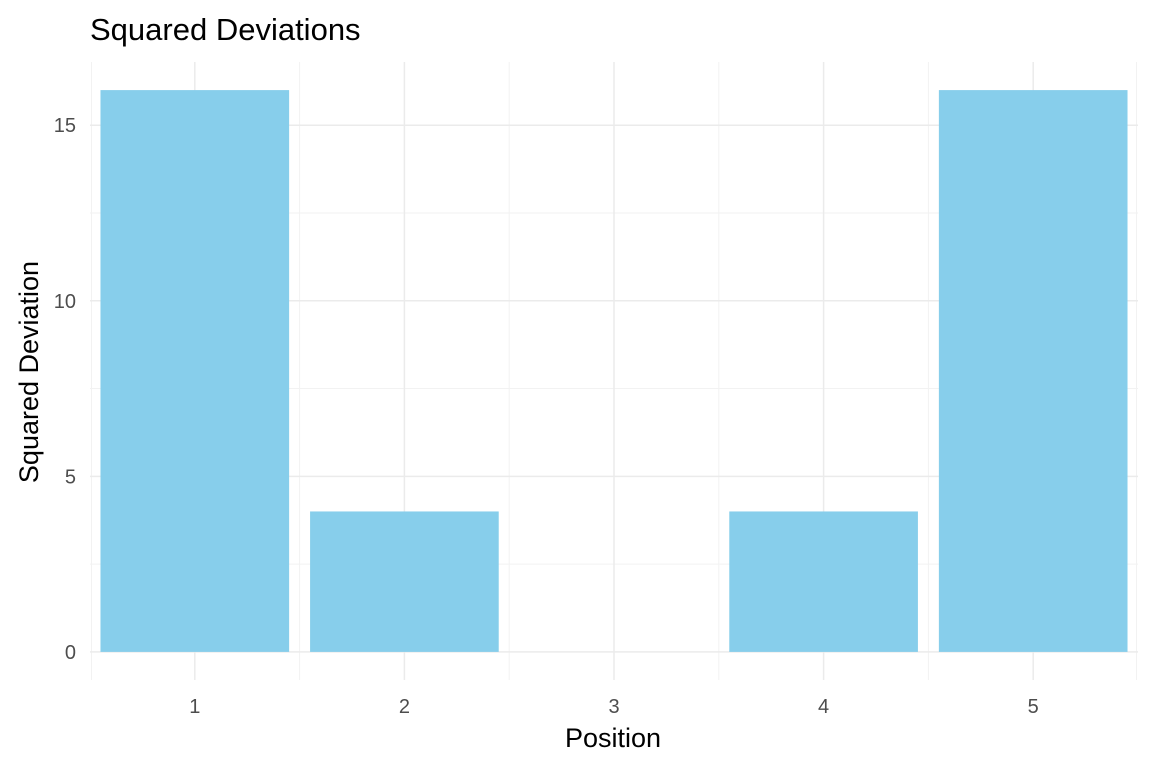  Describe the element at coordinates (404, 707) in the screenshot. I see `x-tick-label: 2` at that location.